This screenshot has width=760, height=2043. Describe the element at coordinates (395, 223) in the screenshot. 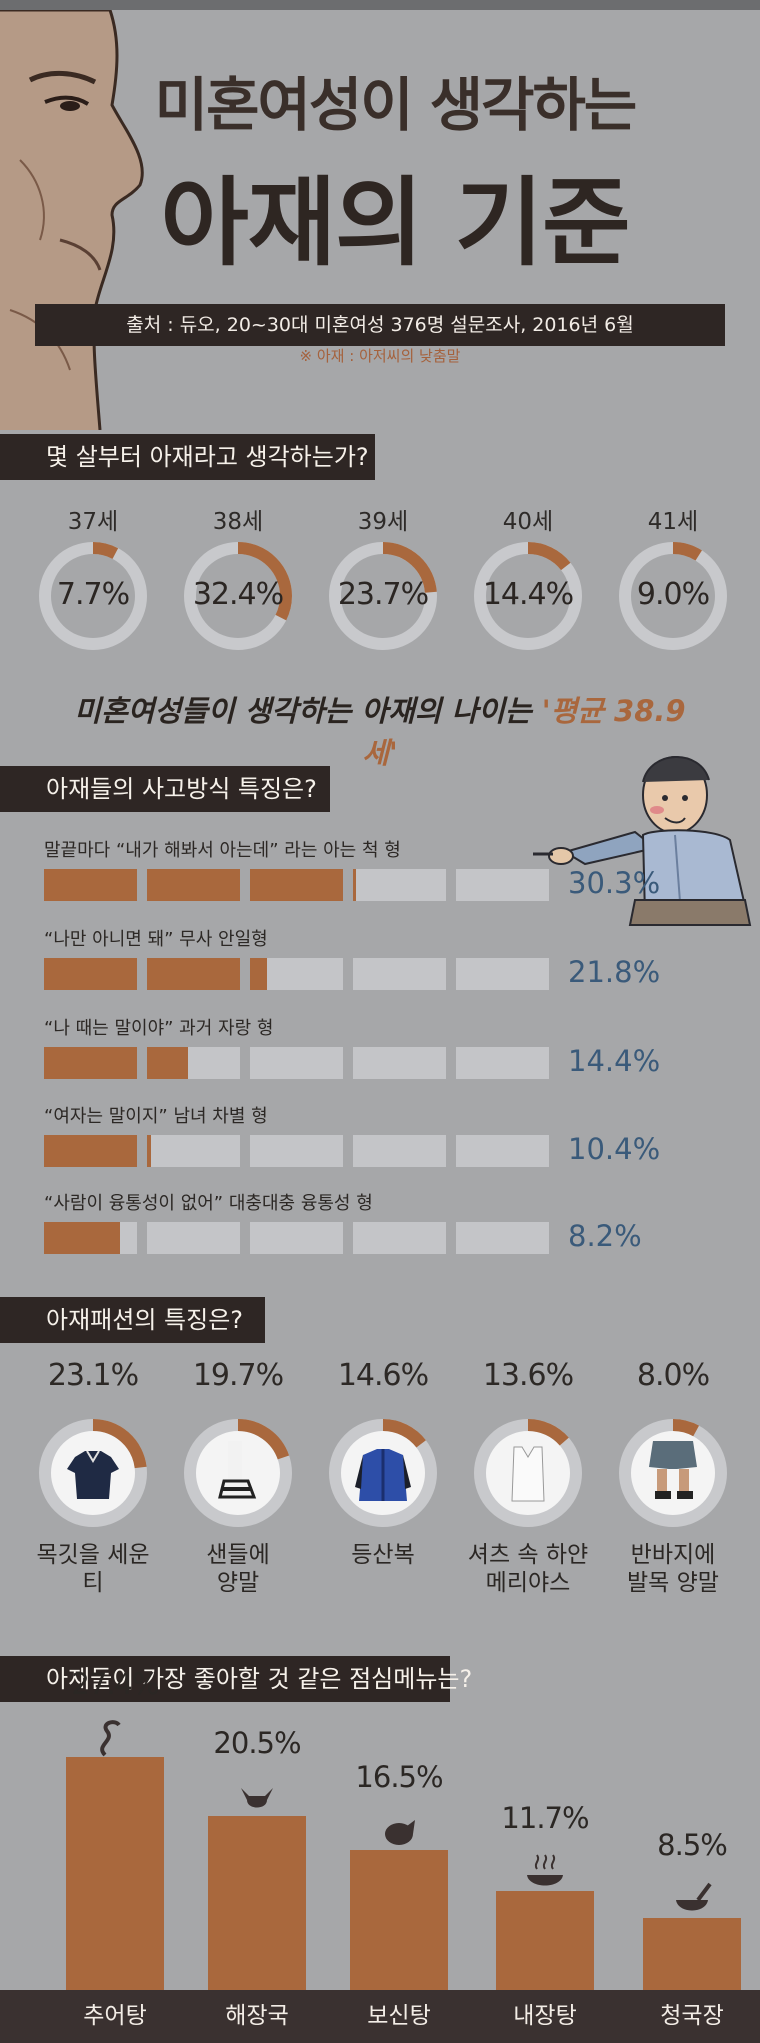

I see `title-line-2: 아재의 기준` at that location.